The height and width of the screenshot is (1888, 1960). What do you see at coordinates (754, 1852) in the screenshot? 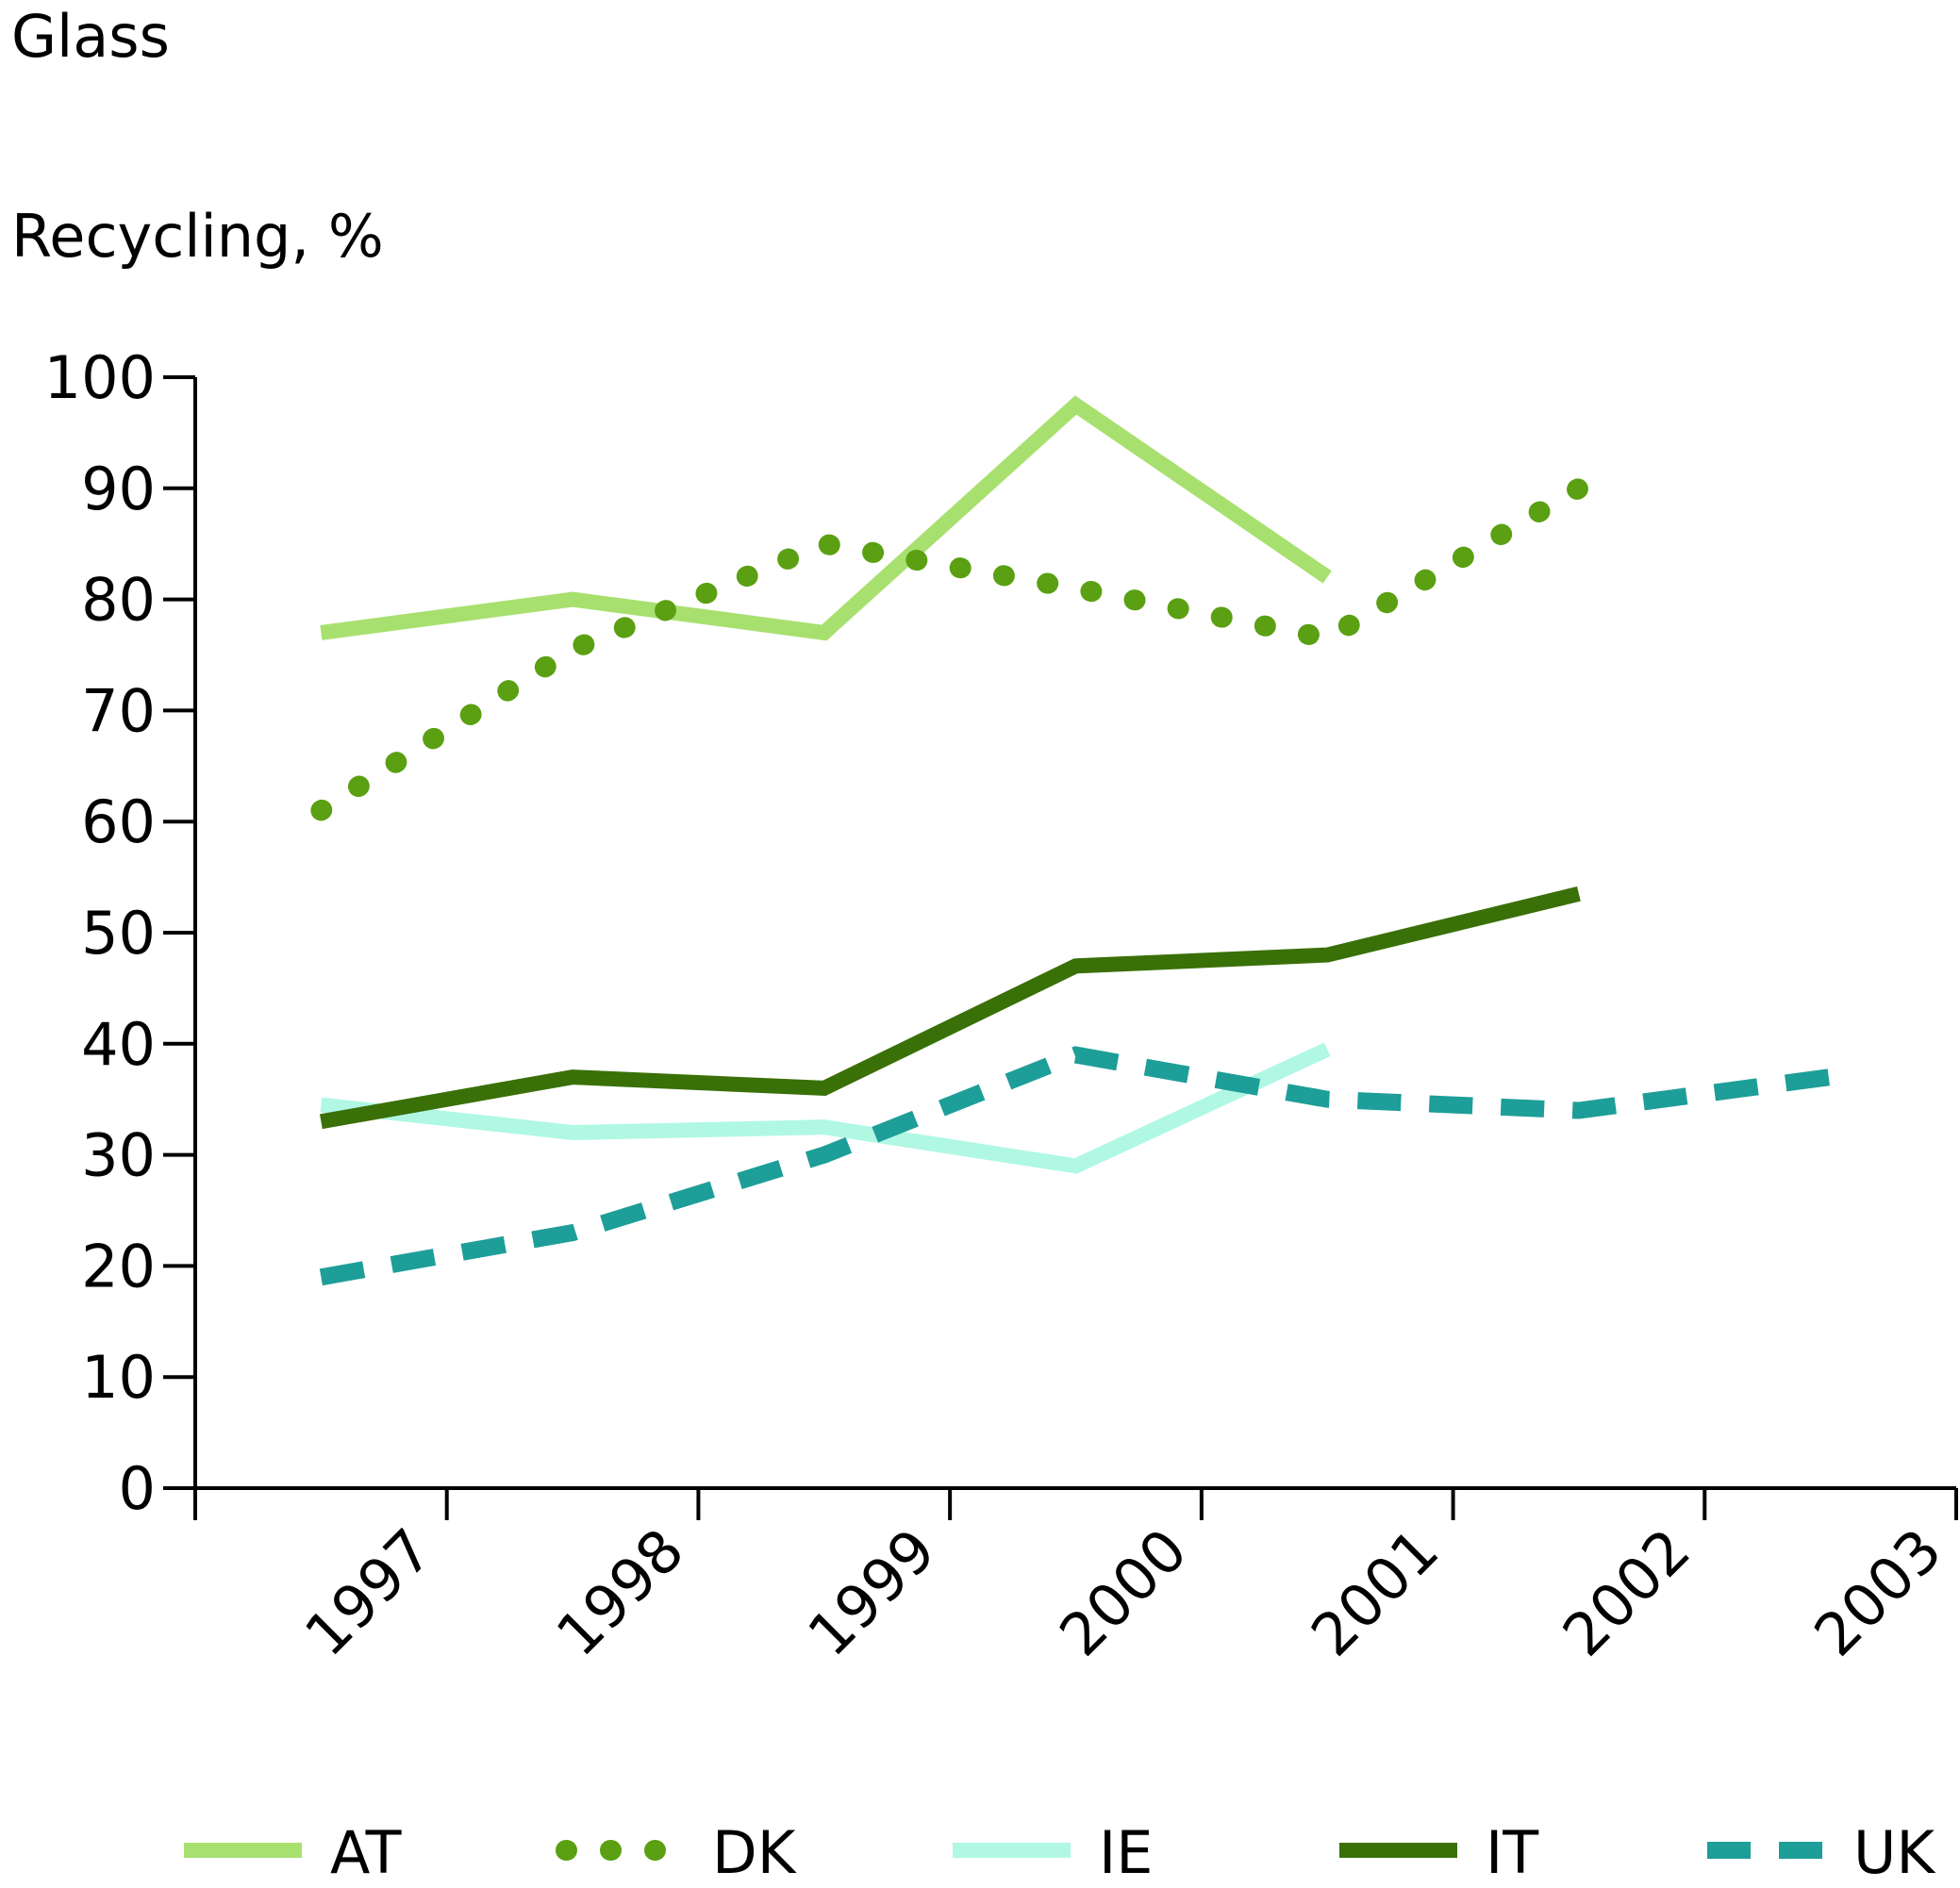
I see `legend-label-dk: DK` at bounding box center [754, 1852].